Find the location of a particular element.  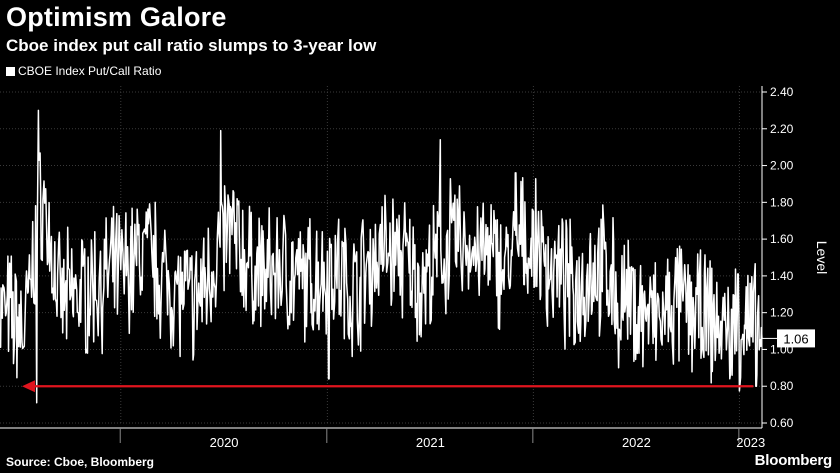

y-tick-label: 2.20 is located at coordinates (782, 129).